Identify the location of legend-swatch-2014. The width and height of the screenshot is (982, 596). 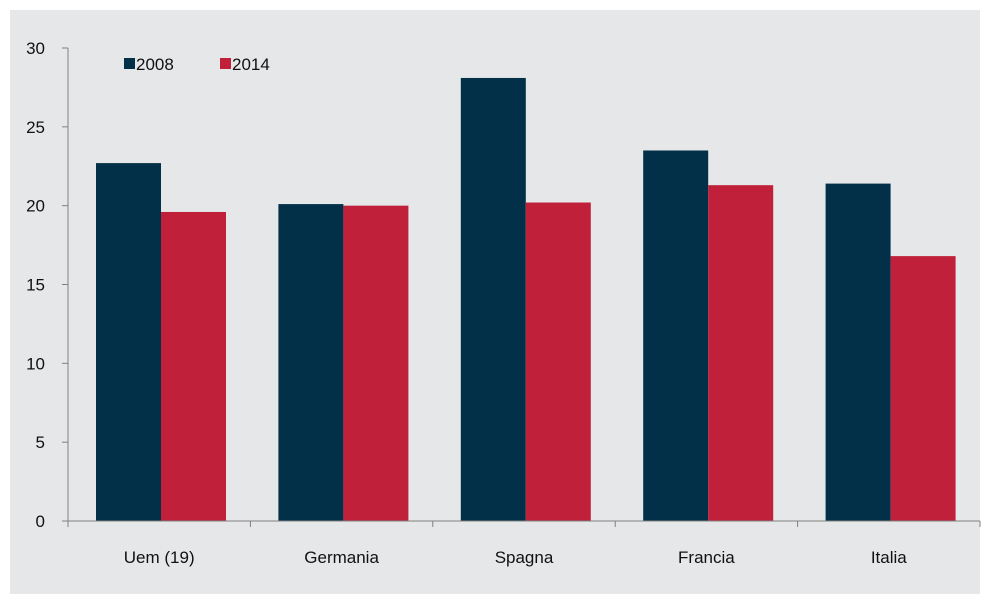
(225, 63).